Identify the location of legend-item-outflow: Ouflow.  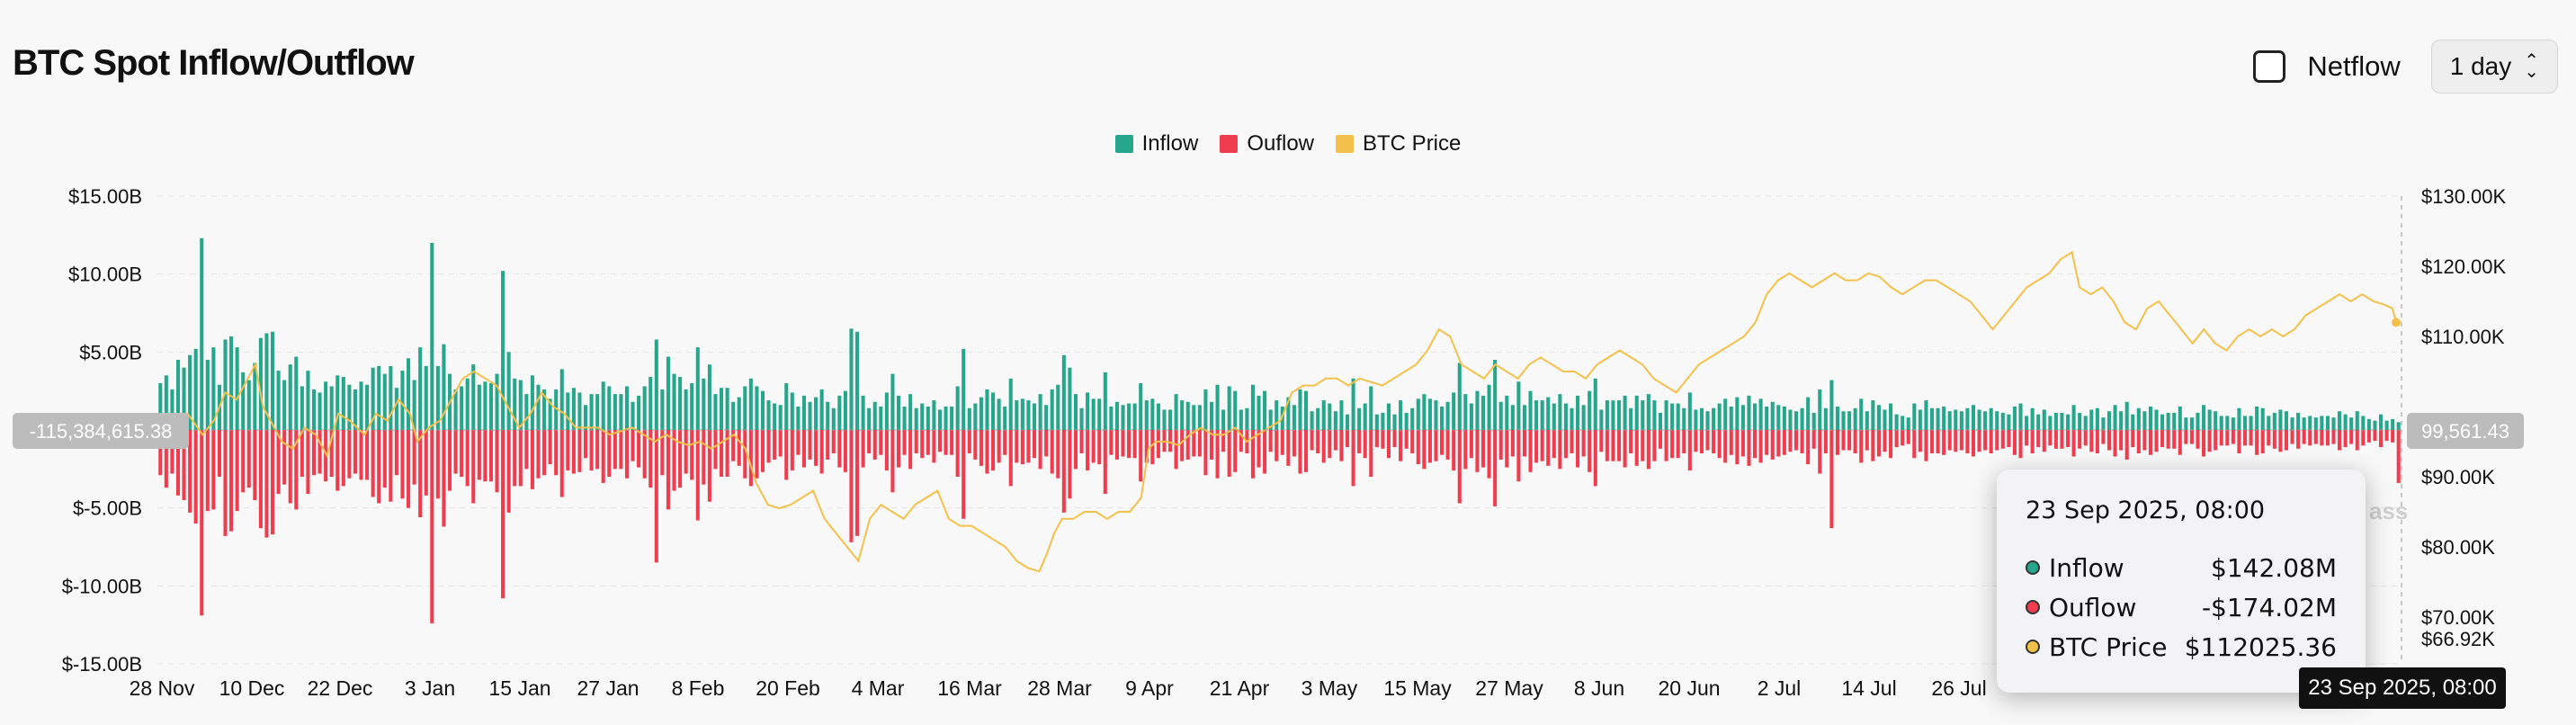
(1267, 144).